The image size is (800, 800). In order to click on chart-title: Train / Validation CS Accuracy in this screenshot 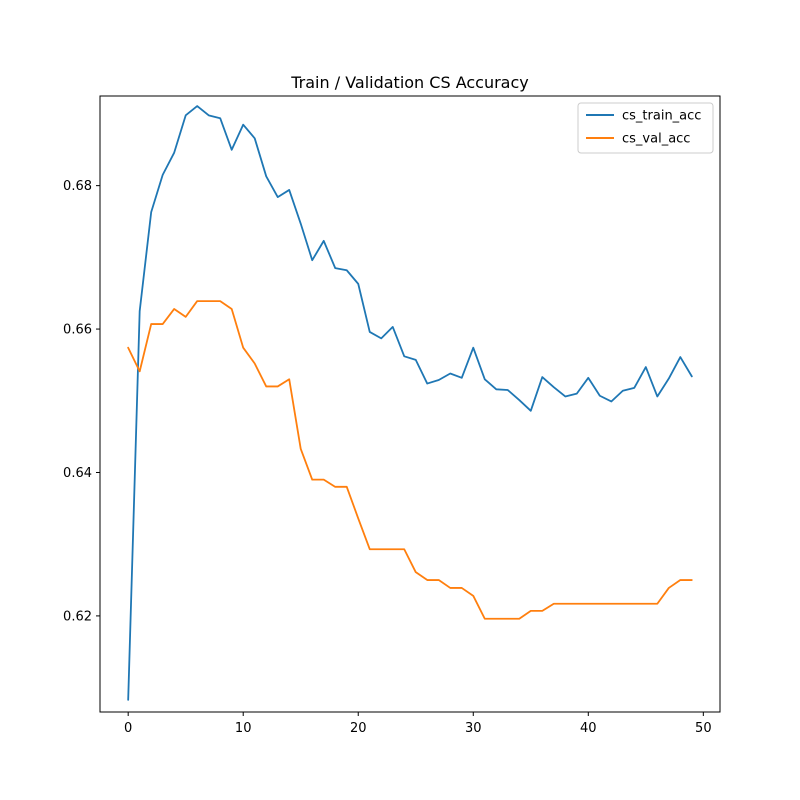, I will do `click(409, 82)`.